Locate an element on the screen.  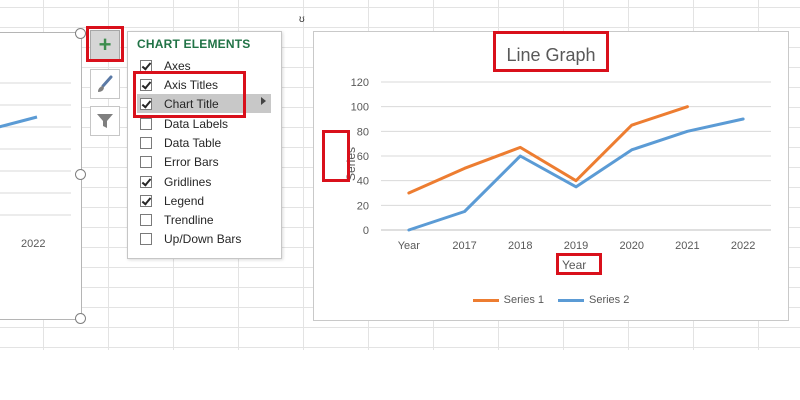
chart-title-checkbox is located at coordinates (146, 103).